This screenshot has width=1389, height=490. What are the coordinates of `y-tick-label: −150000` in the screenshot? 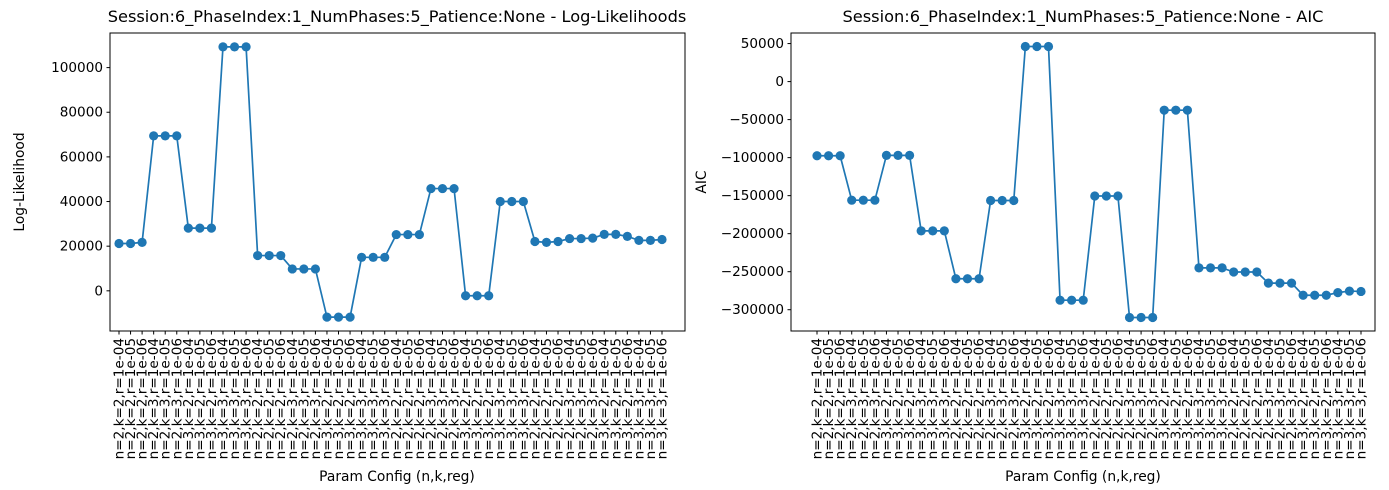 It's located at (752, 196).